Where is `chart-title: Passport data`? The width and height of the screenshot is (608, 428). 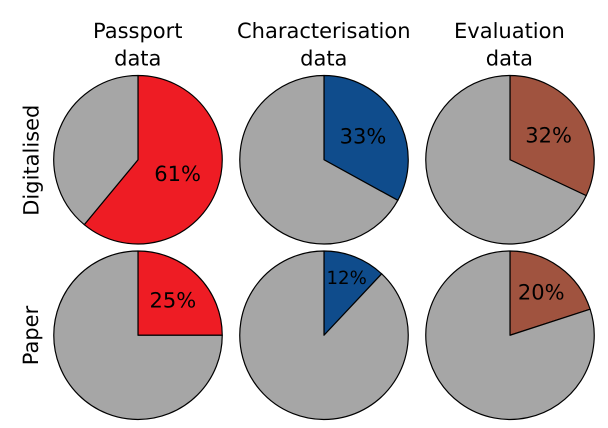 chart-title: Passport data is located at coordinates (138, 44).